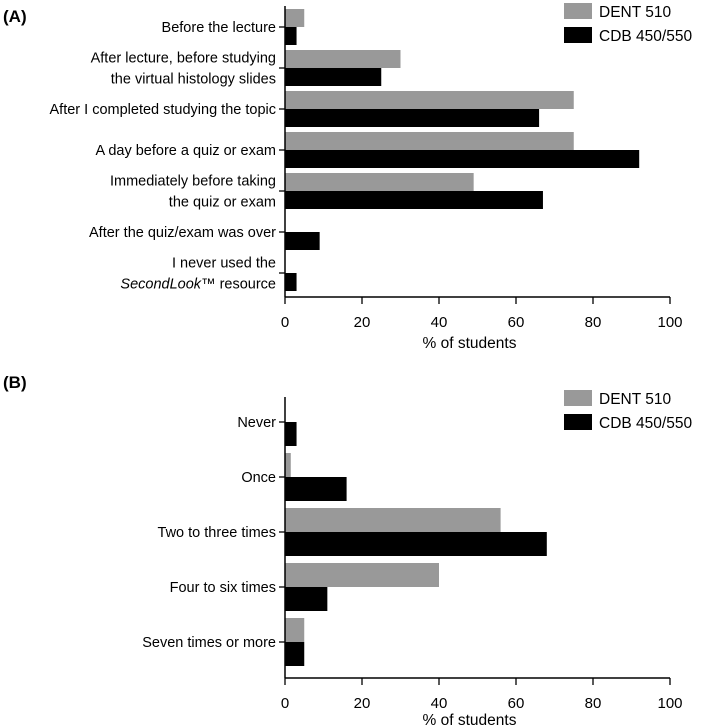 The image size is (709, 728). I want to click on panel-label: (B), so click(15, 382).